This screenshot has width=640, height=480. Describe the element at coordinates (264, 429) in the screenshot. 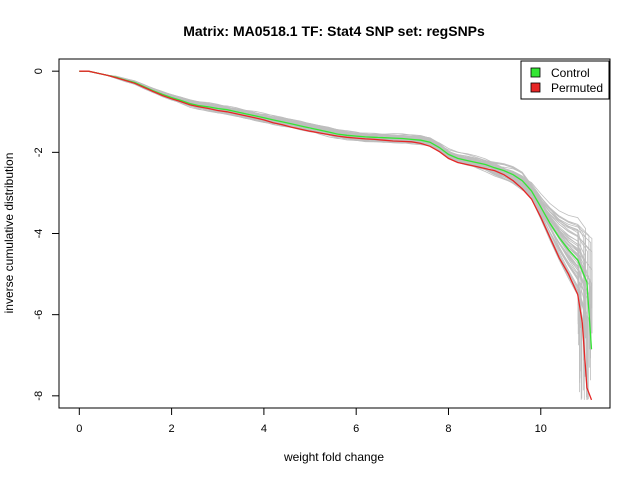

I see `x-tick-label: 4` at that location.